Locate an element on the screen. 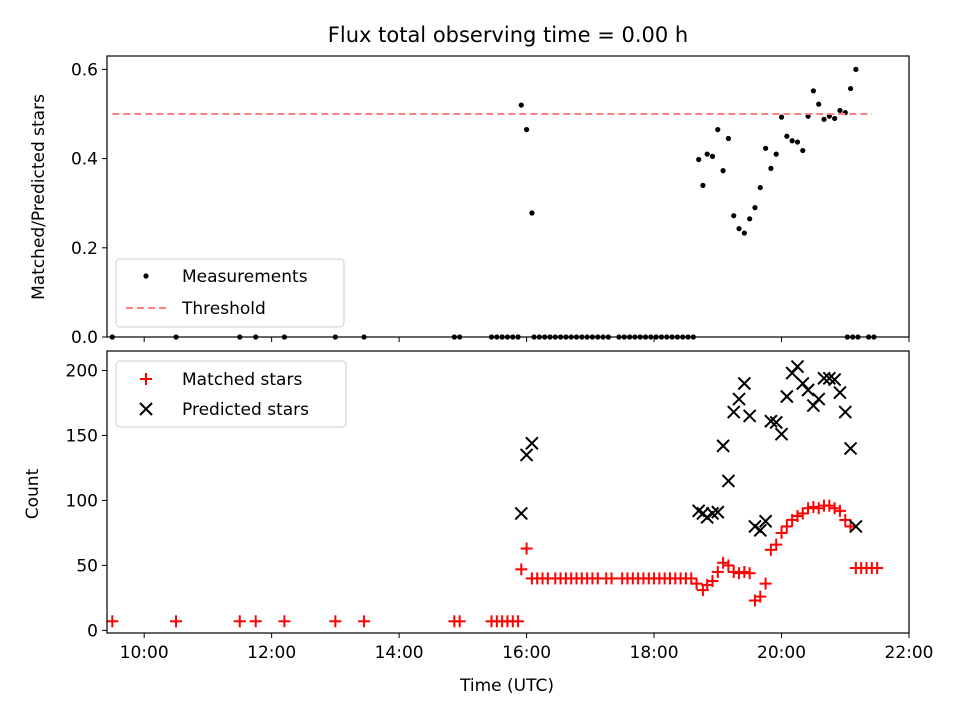 This screenshot has height=720, width=960. bottom-x-tick-label: 14:00 is located at coordinates (399, 653).